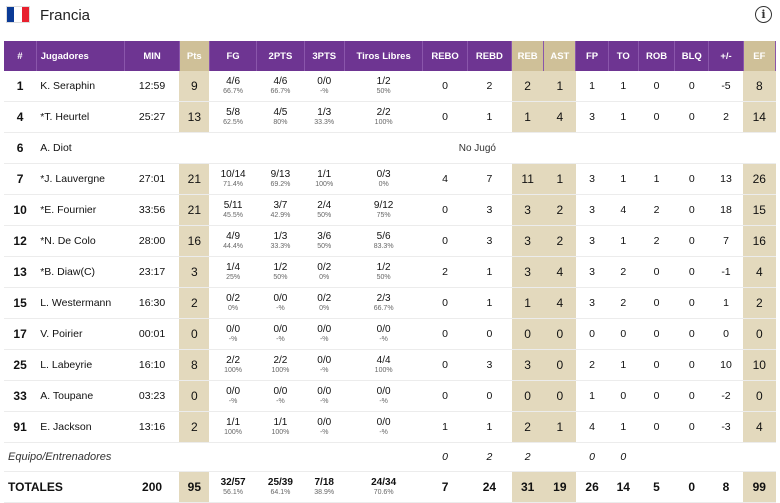  What do you see at coordinates (80, 148) in the screenshot?
I see `player-name: A. Diot` at bounding box center [80, 148].